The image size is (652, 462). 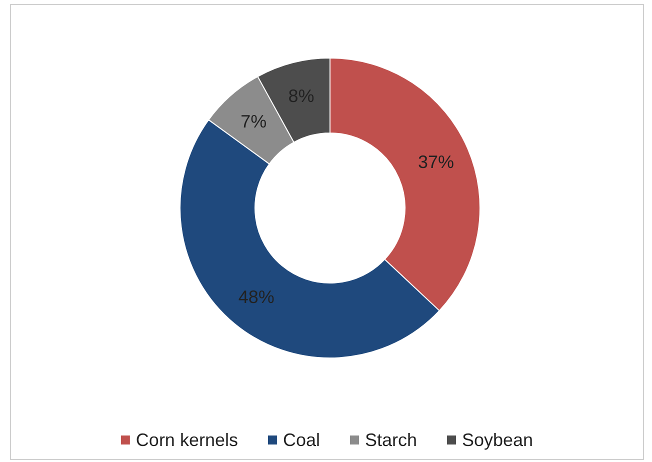 What do you see at coordinates (301, 440) in the screenshot?
I see `legend-label: Coal` at bounding box center [301, 440].